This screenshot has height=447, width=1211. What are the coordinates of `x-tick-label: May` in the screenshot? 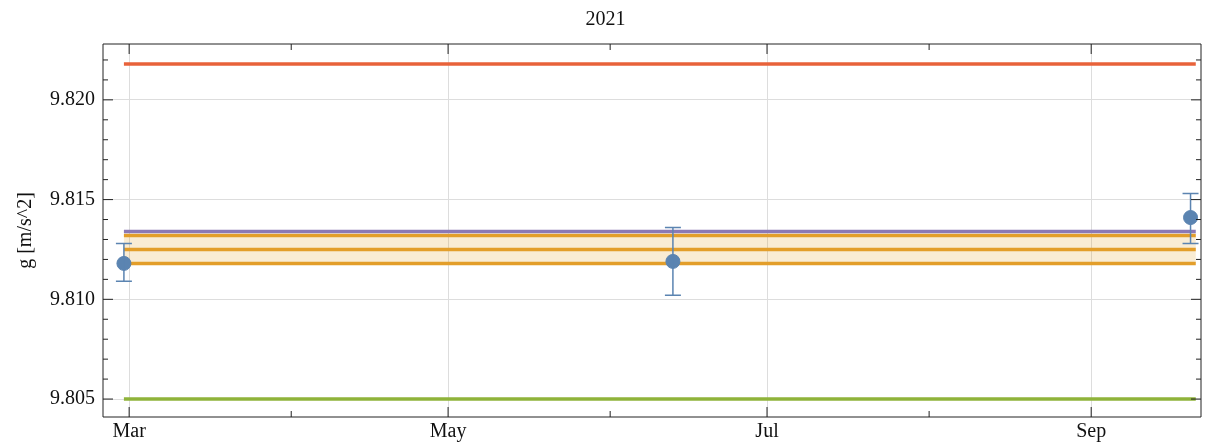 It's located at (448, 431).